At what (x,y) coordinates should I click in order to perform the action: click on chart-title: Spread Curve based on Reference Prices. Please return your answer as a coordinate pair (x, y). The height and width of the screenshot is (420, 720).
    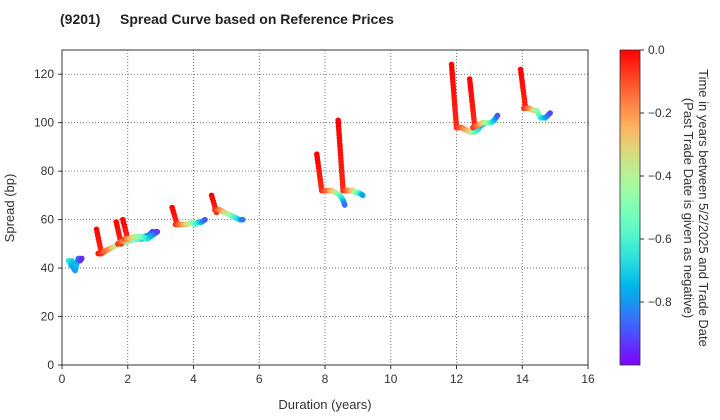
    Looking at the image, I should click on (257, 19).